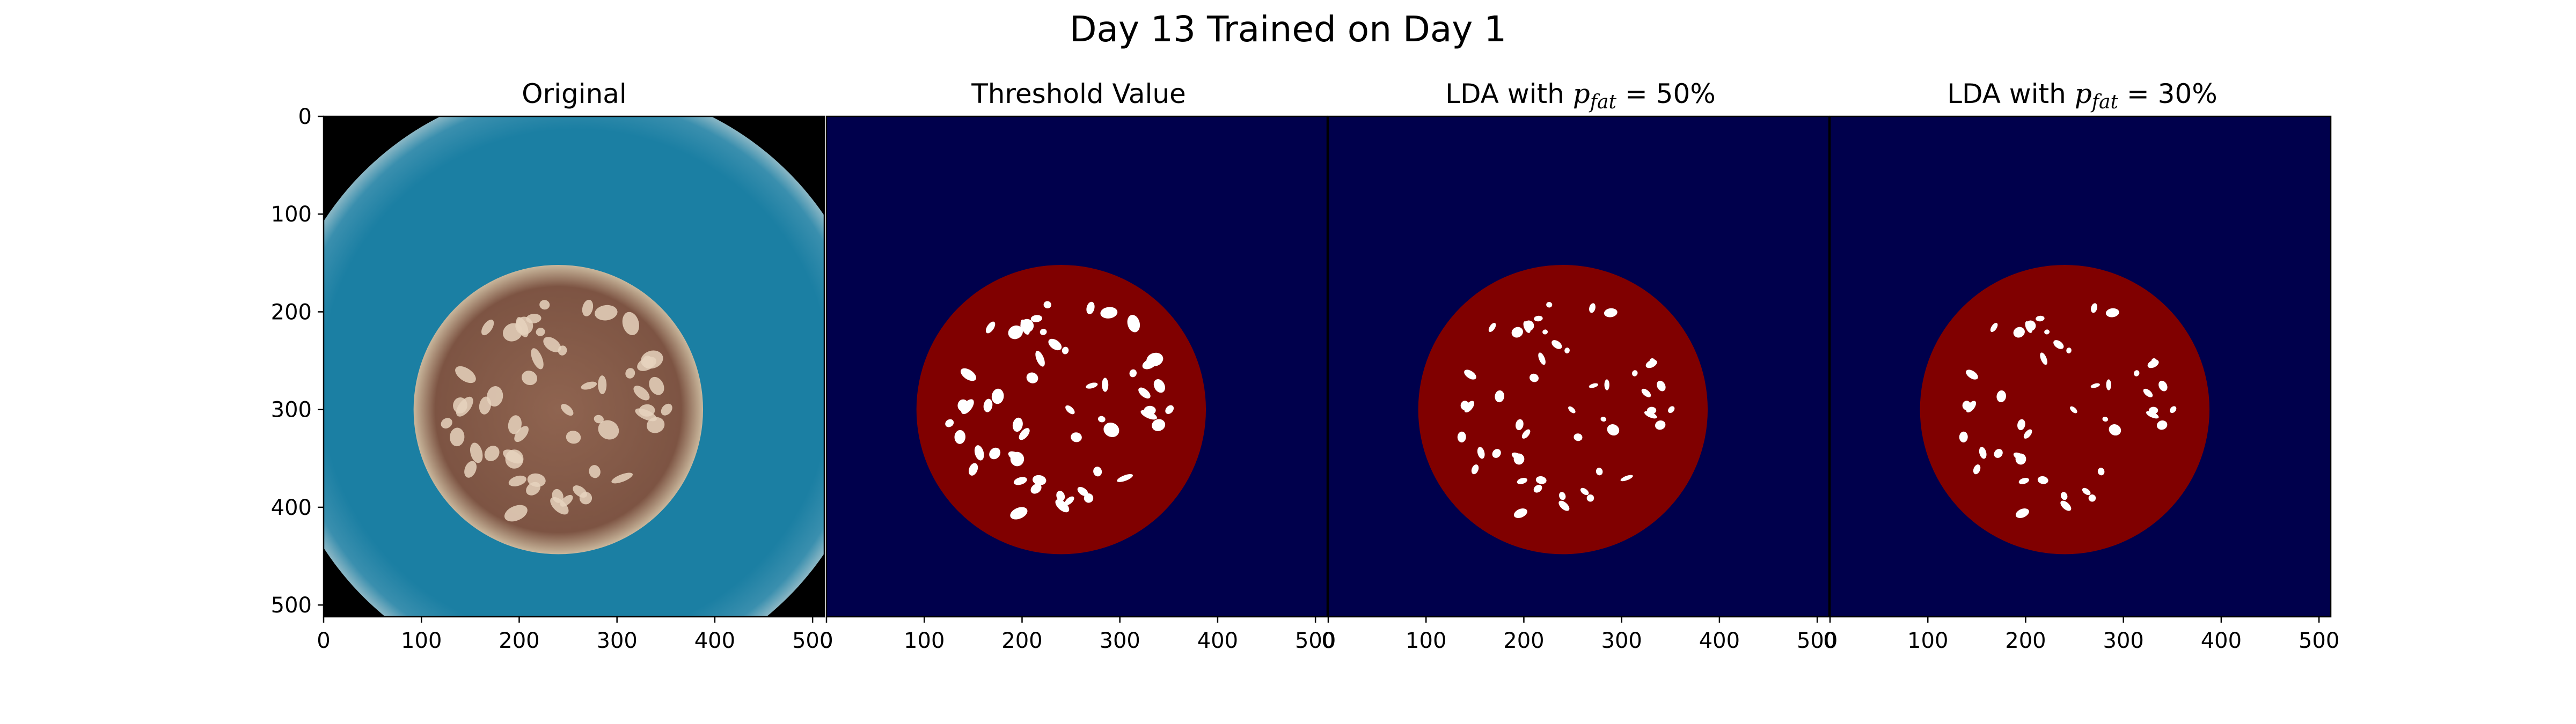  What do you see at coordinates (2011, 93) in the screenshot?
I see `panel-title-lda30-prefix: LDA with` at bounding box center [2011, 93].